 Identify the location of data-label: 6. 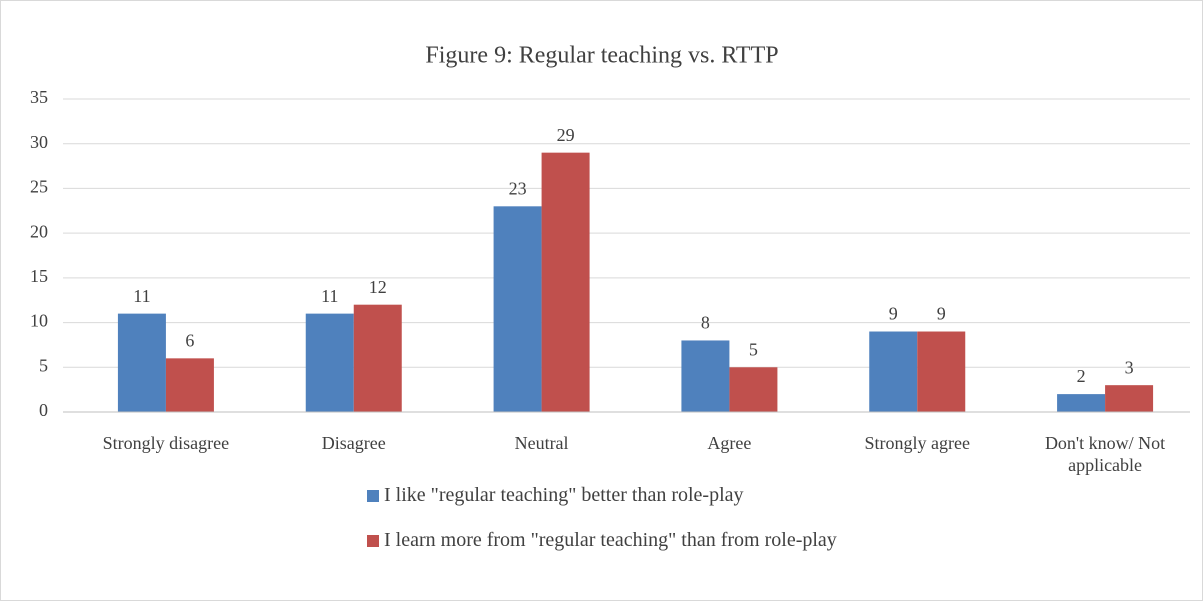
(189, 340).